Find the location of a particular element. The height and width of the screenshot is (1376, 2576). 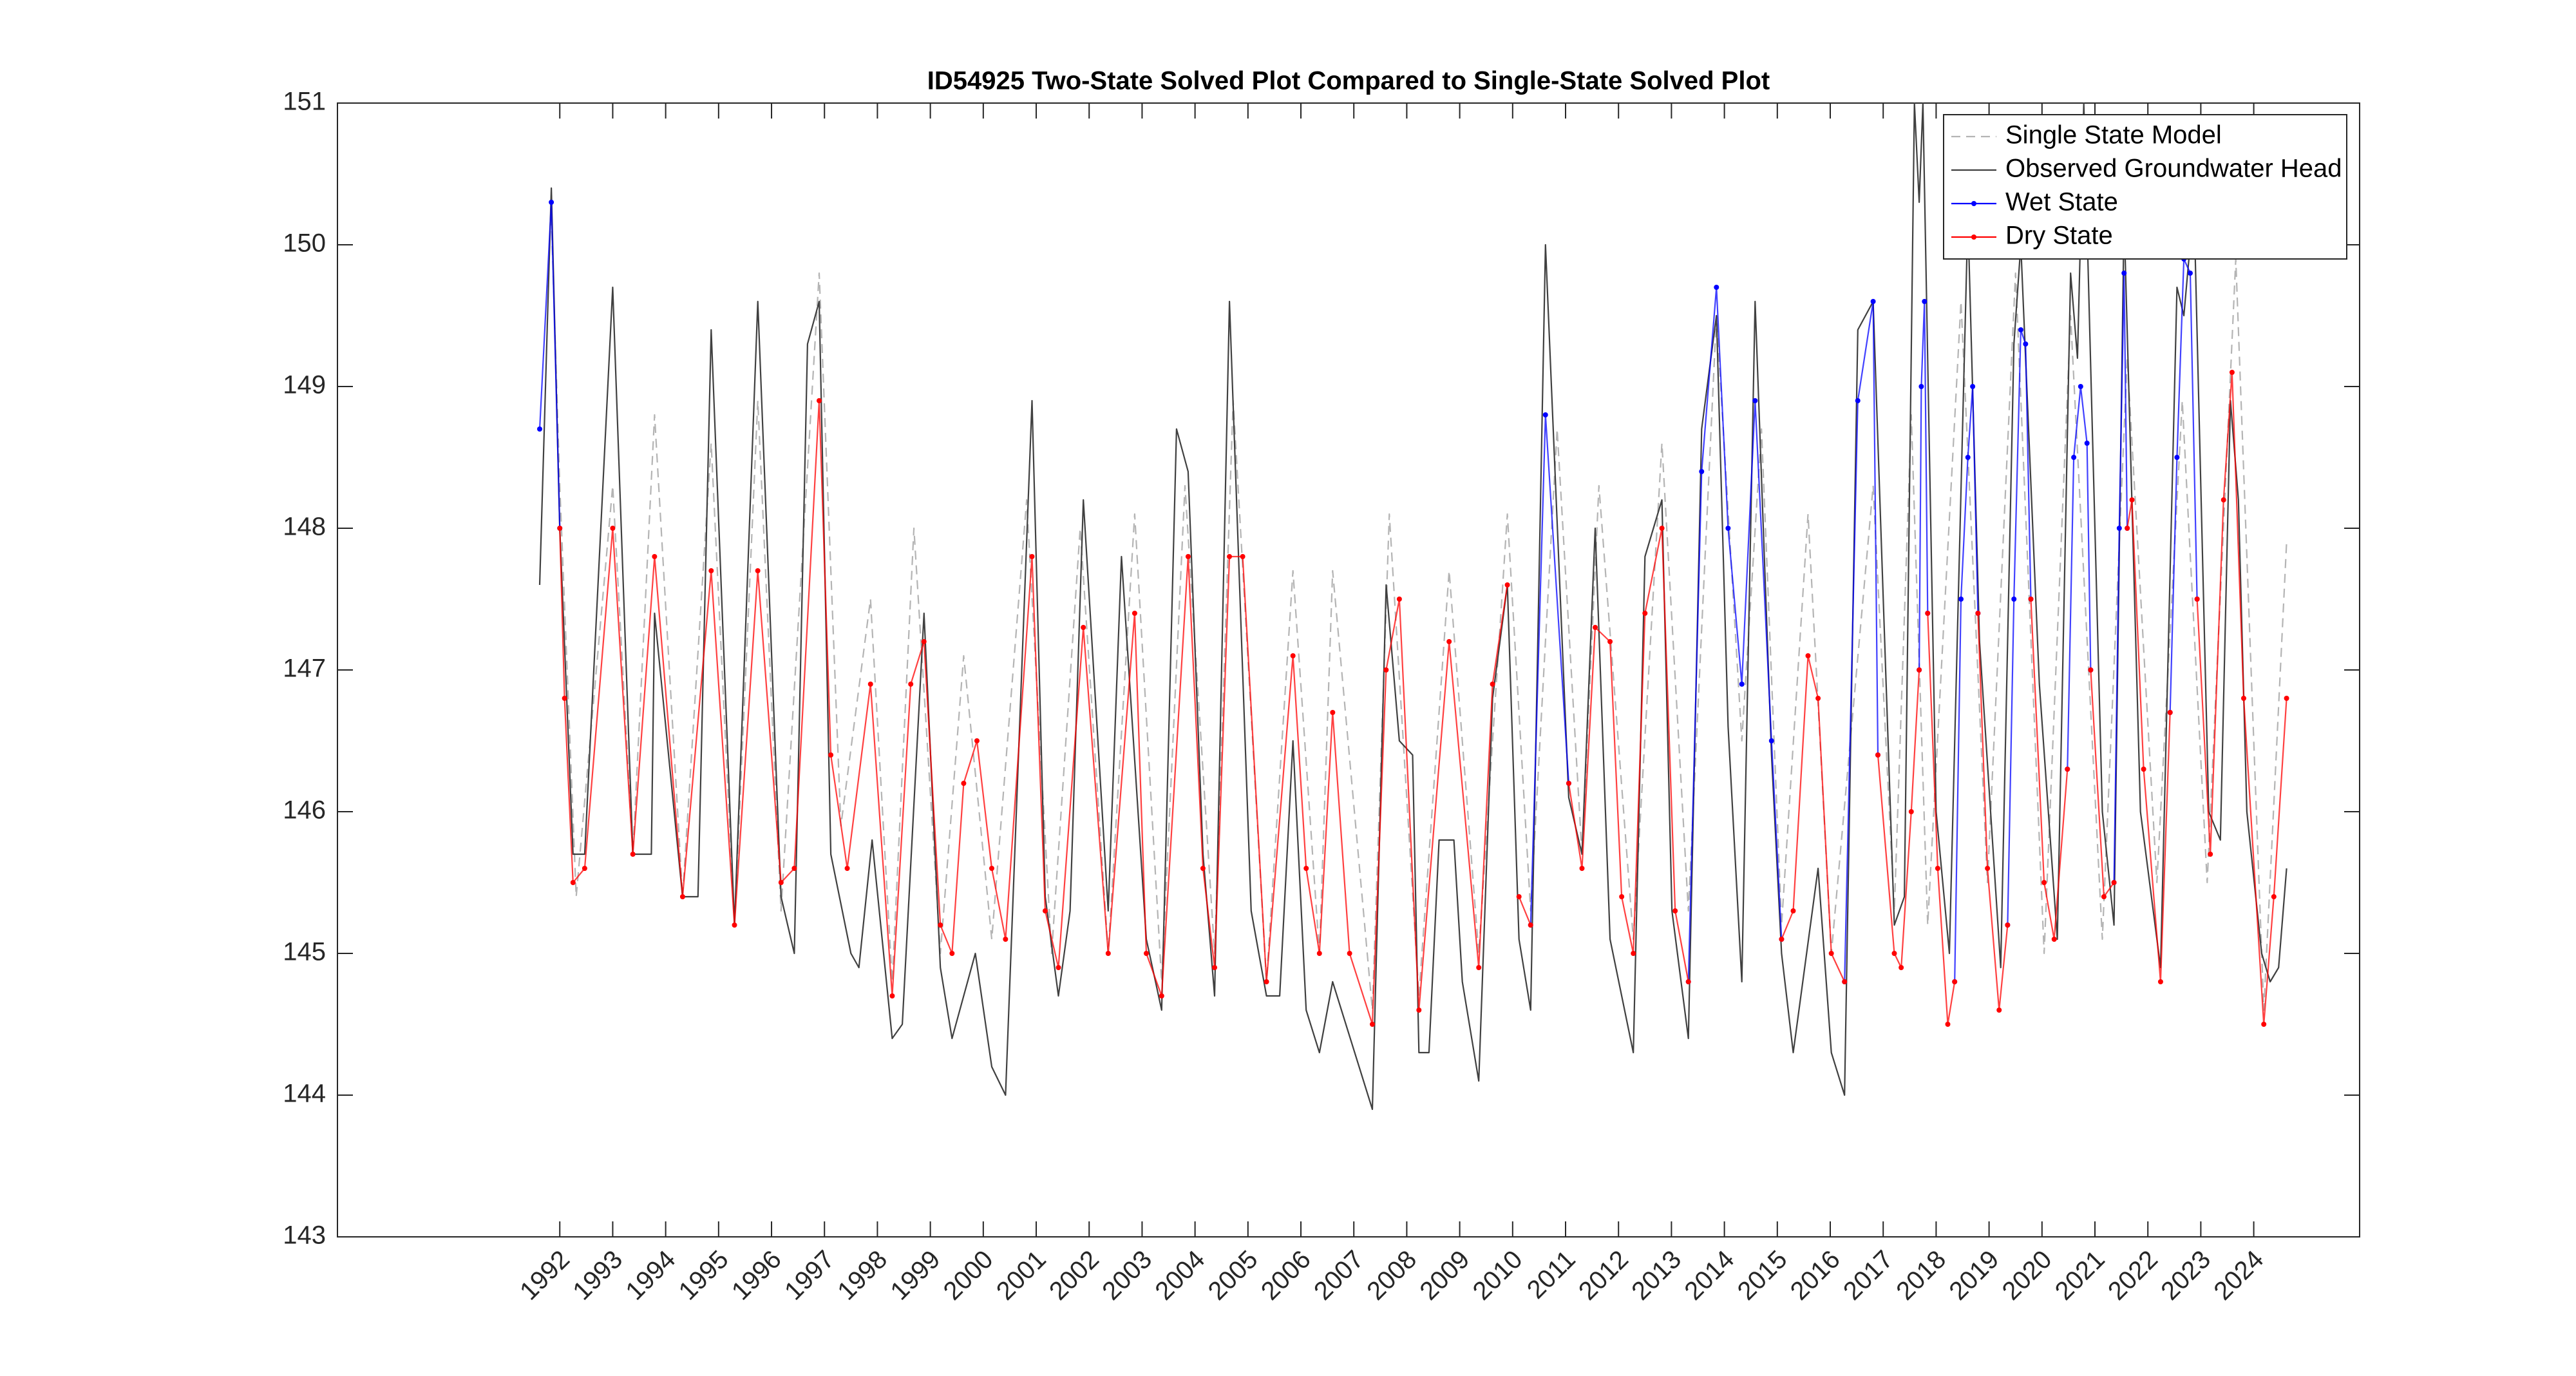

y-tick-label: 146 is located at coordinates (304, 811).